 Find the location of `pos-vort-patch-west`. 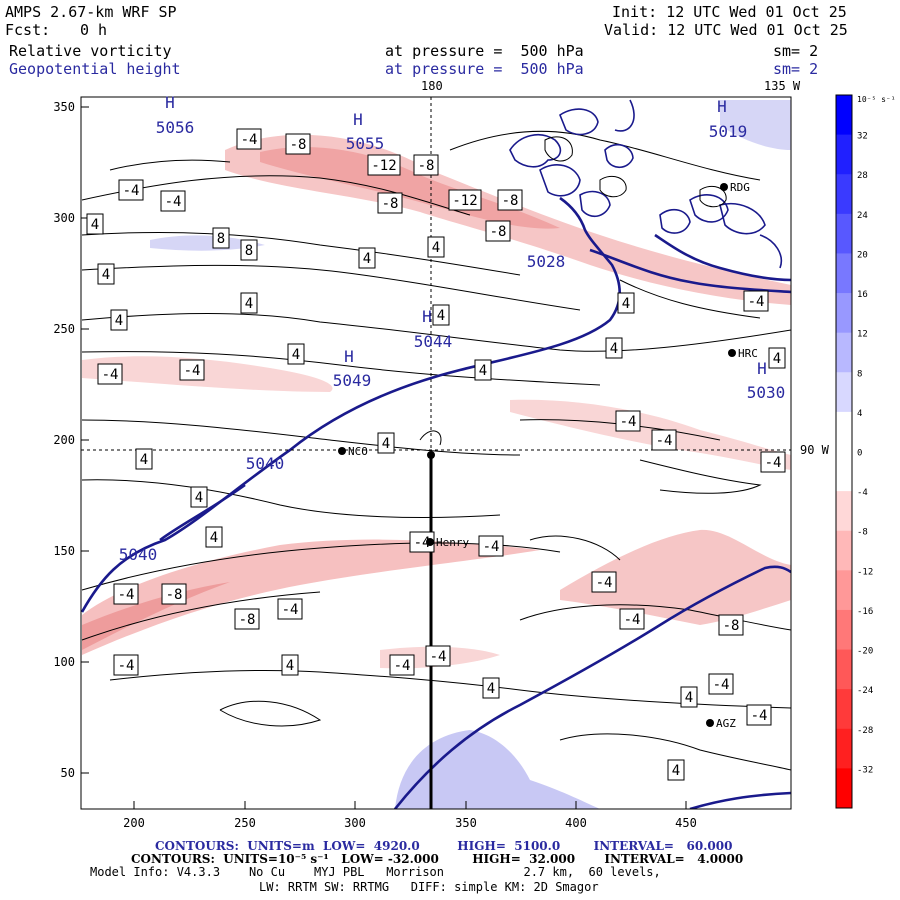

pos-vort-patch-west is located at coordinates (207, 243).